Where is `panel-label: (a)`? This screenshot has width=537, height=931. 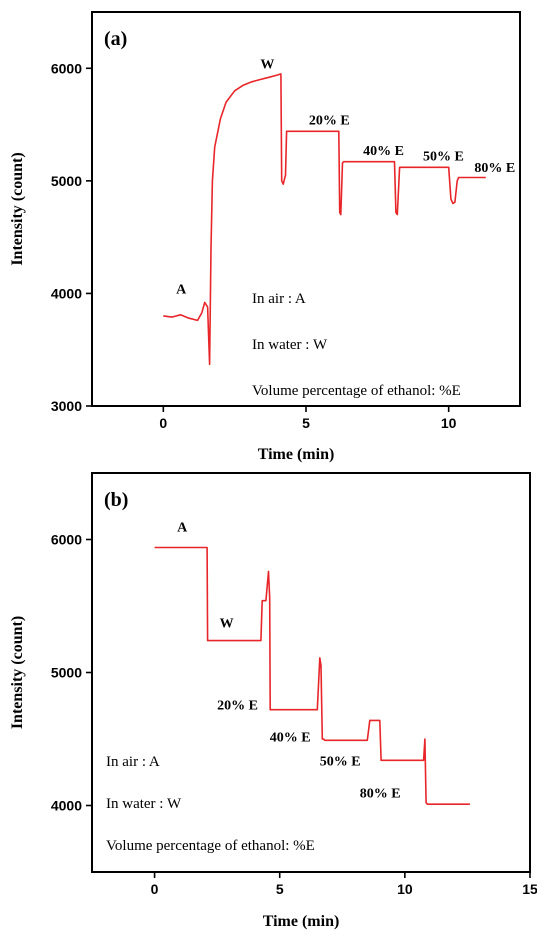
panel-label: (a) is located at coordinates (115, 39).